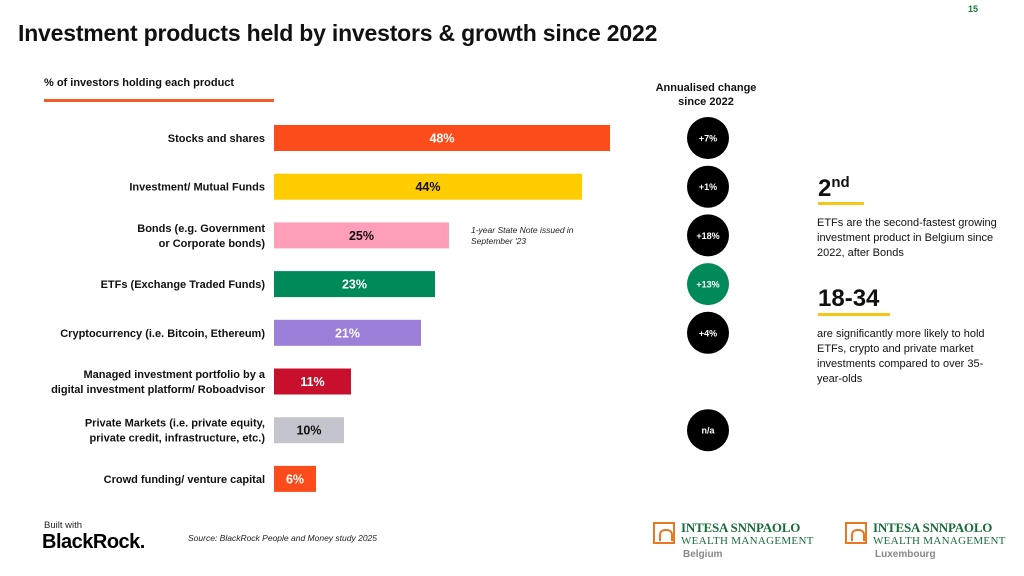 Image resolution: width=1024 pixels, height=576 pixels. Describe the element at coordinates (158, 390) in the screenshot. I see `category-label: digital investment platform/ Roboadvisor` at that location.